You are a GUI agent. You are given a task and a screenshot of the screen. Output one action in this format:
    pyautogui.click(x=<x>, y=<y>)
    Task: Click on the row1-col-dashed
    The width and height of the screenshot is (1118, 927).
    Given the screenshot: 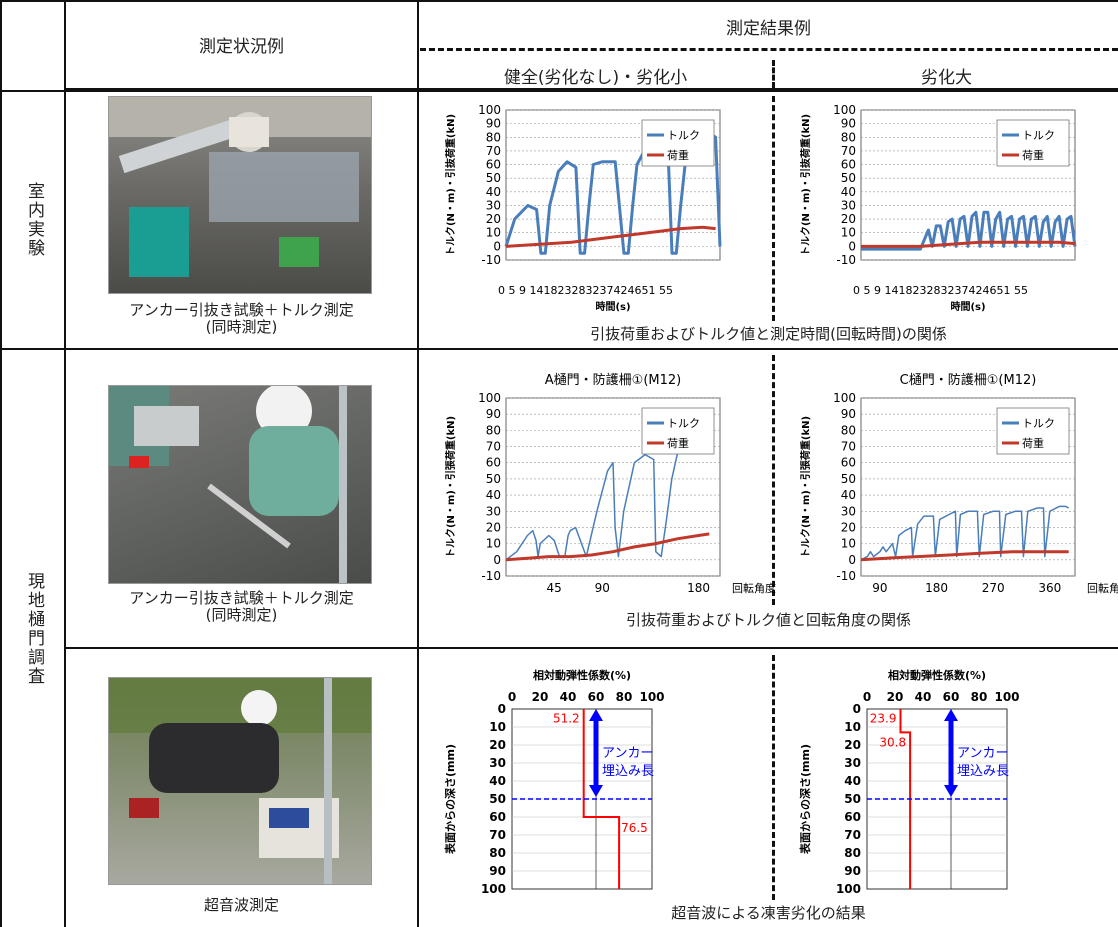 What is the action you would take?
    pyautogui.click(x=773, y=208)
    